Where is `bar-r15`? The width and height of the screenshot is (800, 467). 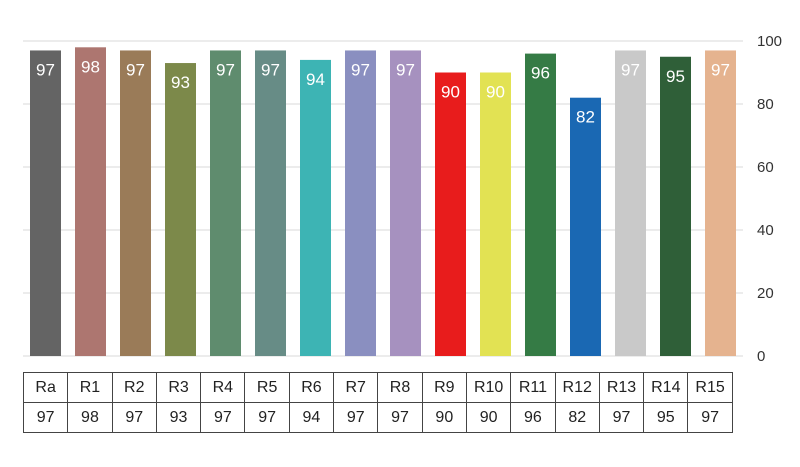
bar-r15 is located at coordinates (720, 203).